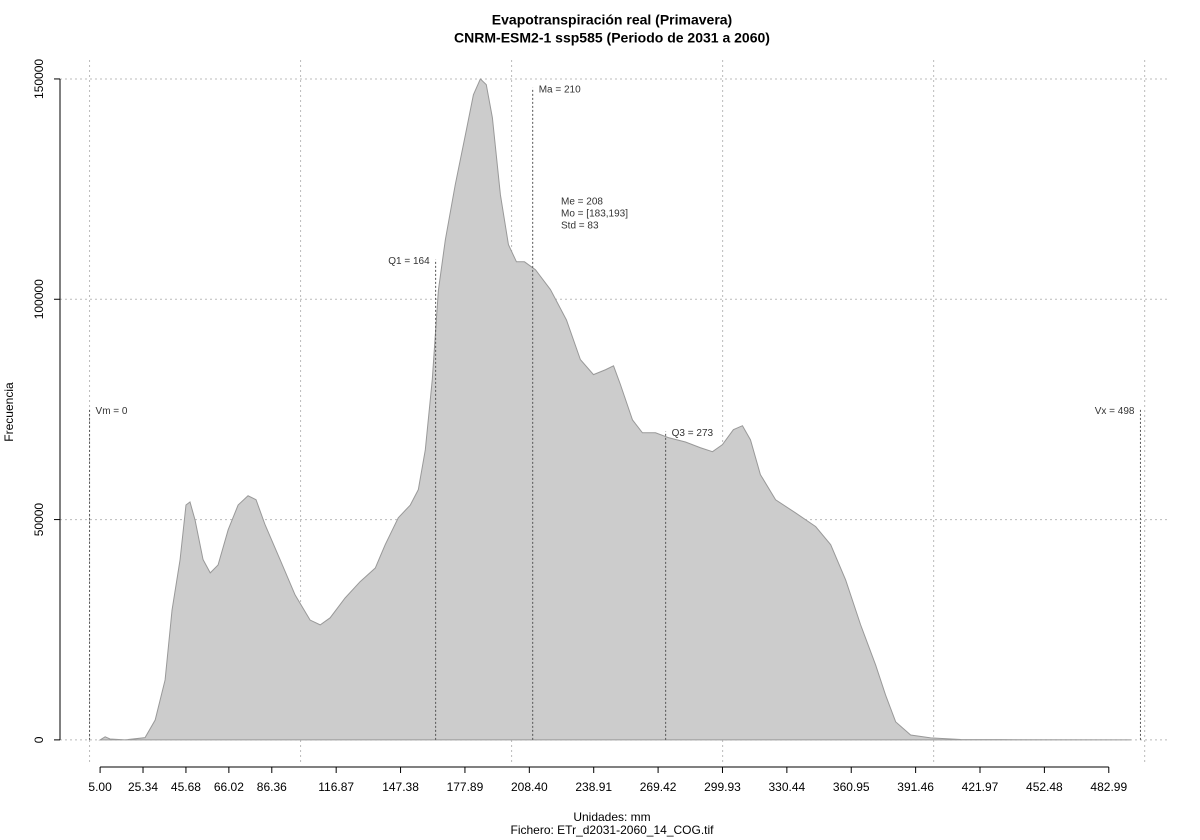 The image size is (1200, 840). Describe the element at coordinates (272, 787) in the screenshot. I see `x-tick-label: 86.36` at that location.